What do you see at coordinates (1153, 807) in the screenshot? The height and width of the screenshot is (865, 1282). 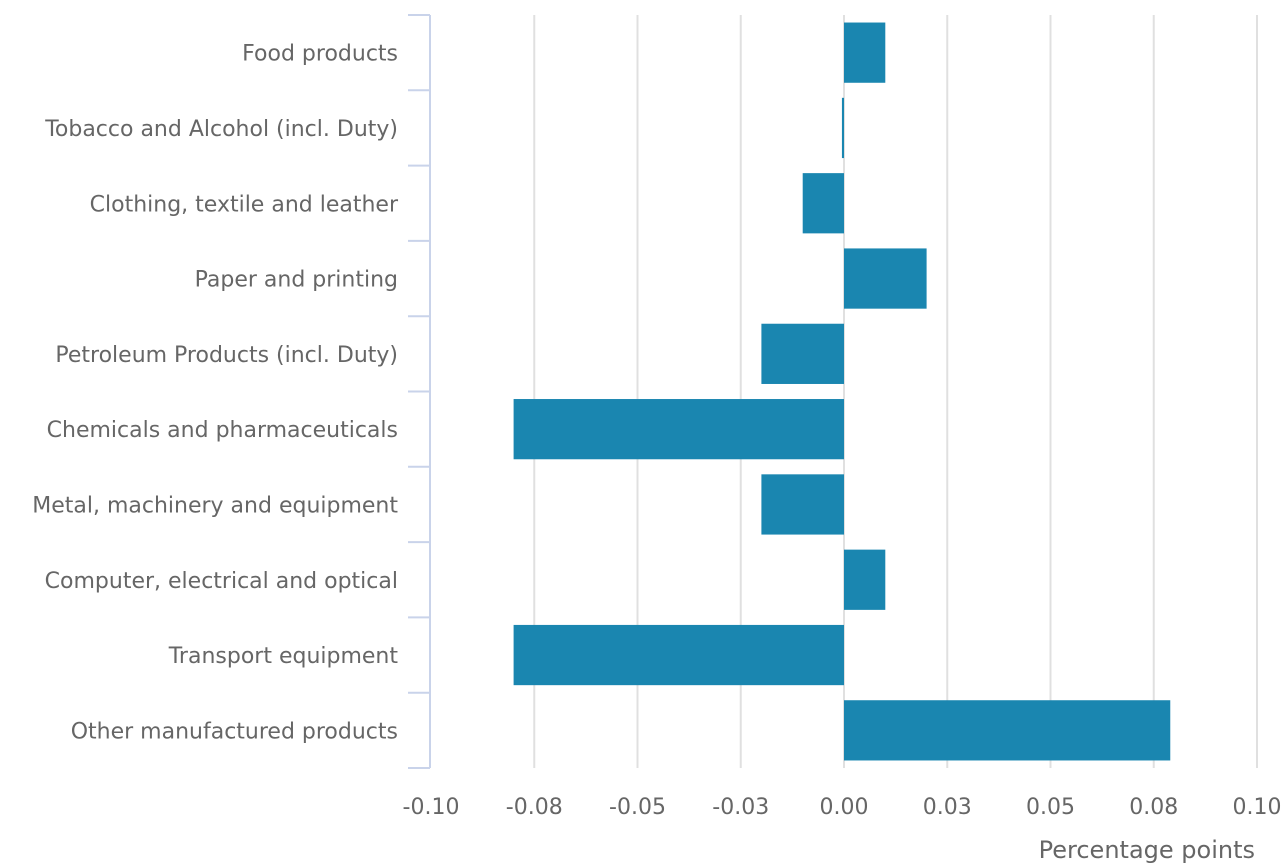 I see `x-tick-label: 0.08` at bounding box center [1153, 807].